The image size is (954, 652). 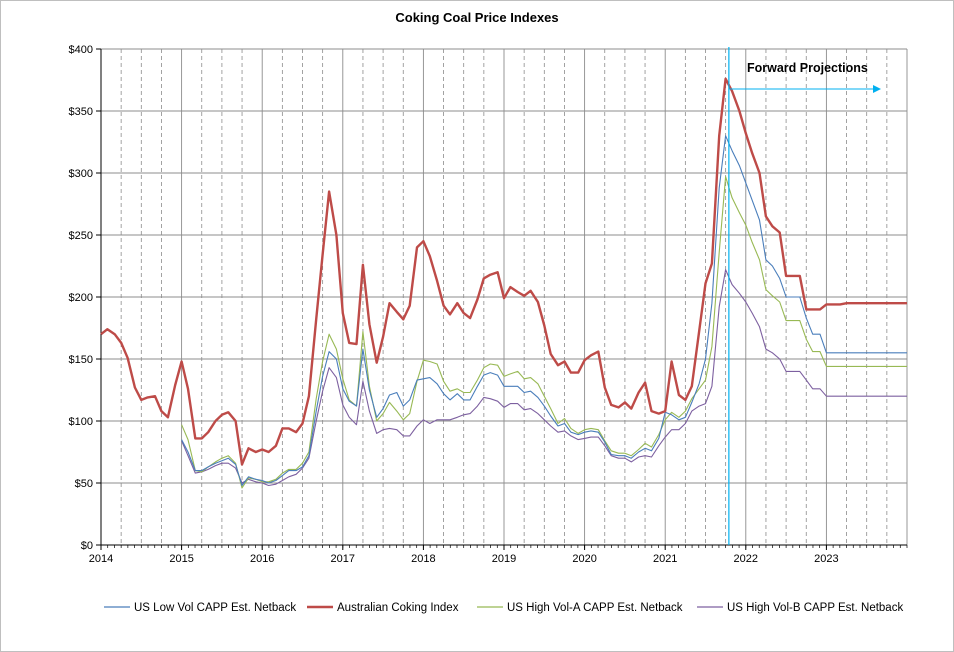 I want to click on x-tick-label: 2015, so click(x=181, y=559).